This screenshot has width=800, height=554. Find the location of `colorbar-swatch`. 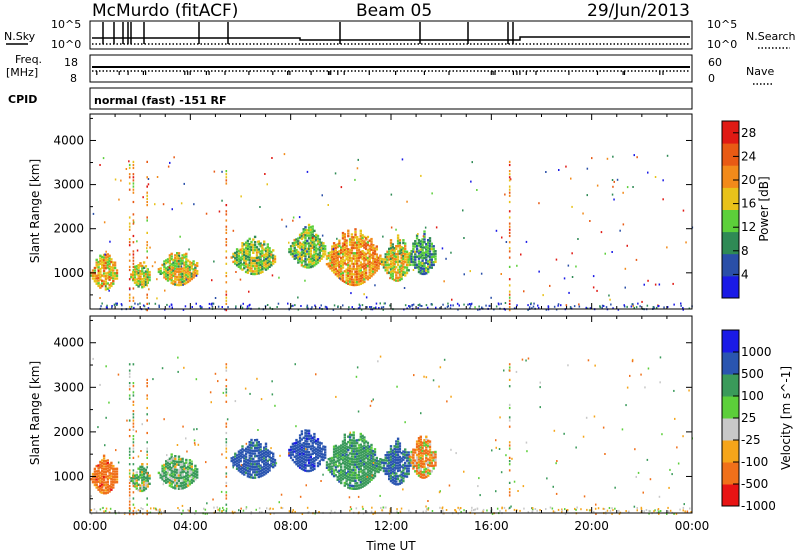

colorbar-swatch is located at coordinates (730, 385).